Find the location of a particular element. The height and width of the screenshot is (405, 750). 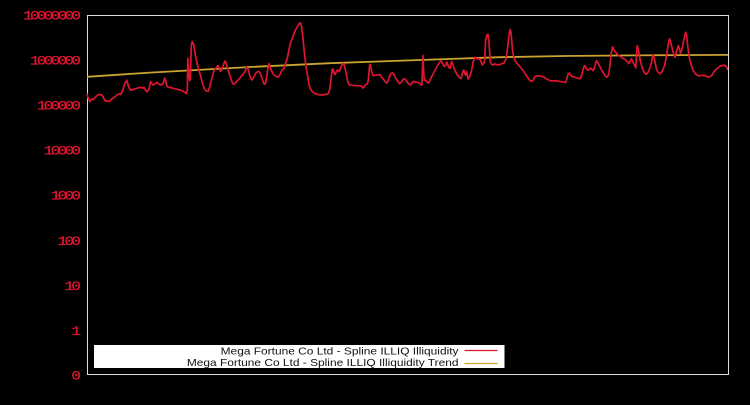

svg-text: 100000 is located at coordinates (58, 107).